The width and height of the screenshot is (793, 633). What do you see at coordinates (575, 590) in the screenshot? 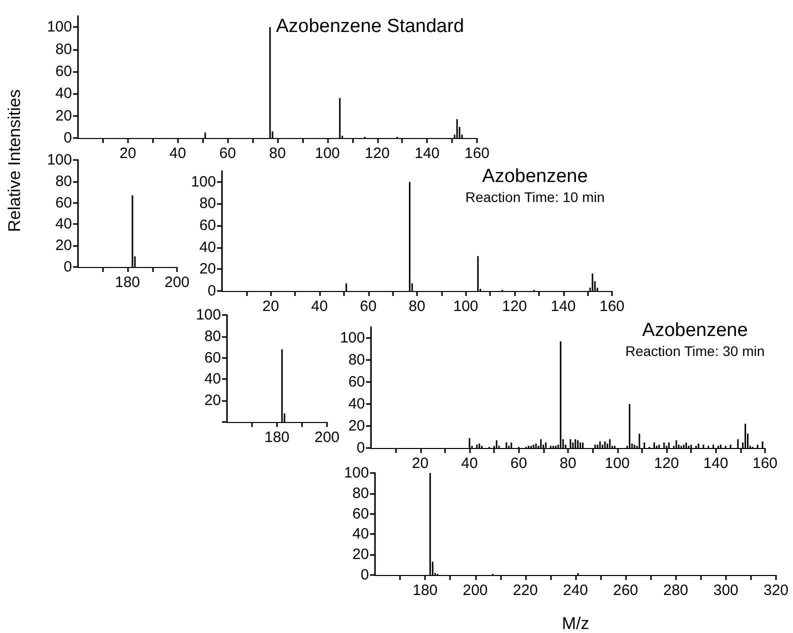
I see `x-tick-label: 240` at bounding box center [575, 590].